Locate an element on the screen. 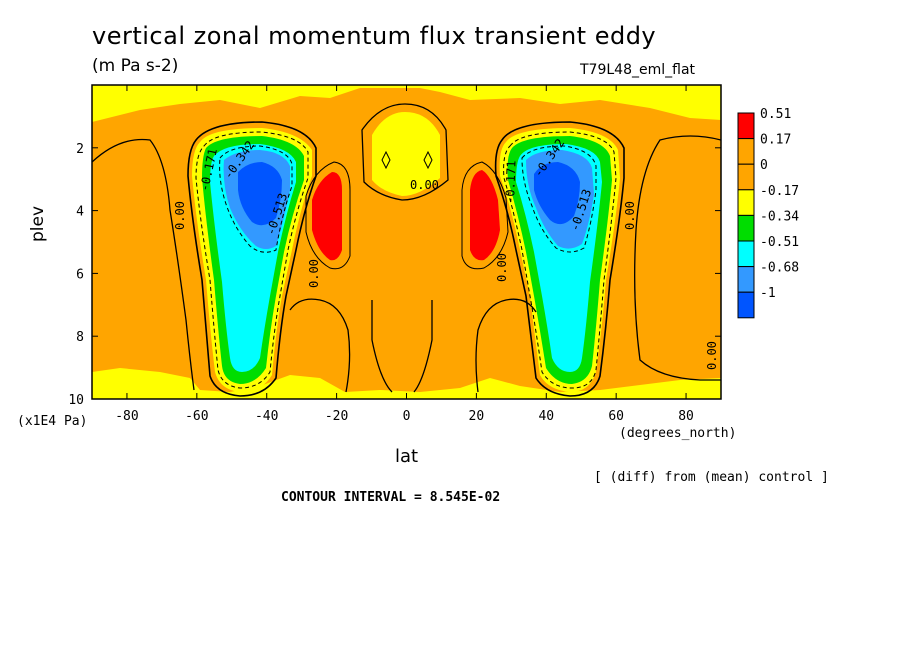  center-yellow-blob is located at coordinates (406, 154).